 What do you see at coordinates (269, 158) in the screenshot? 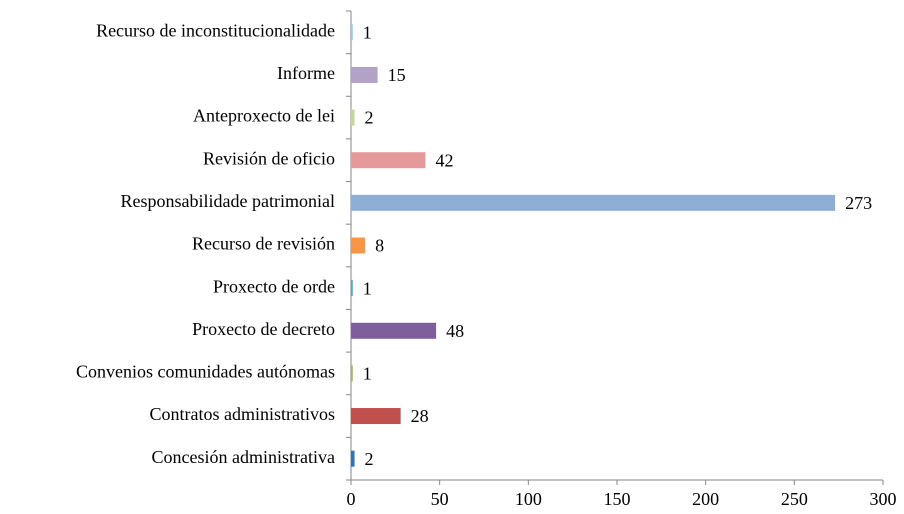
I see `y-tick-label: Revisión de oficio` at bounding box center [269, 158].